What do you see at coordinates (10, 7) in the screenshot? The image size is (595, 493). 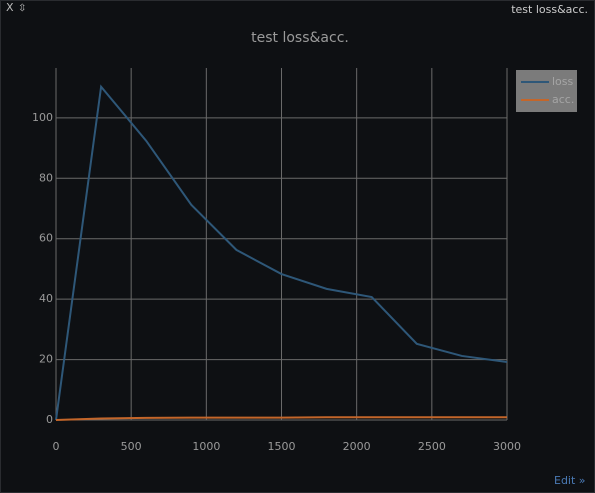 I see `close-button: X` at bounding box center [10, 7].